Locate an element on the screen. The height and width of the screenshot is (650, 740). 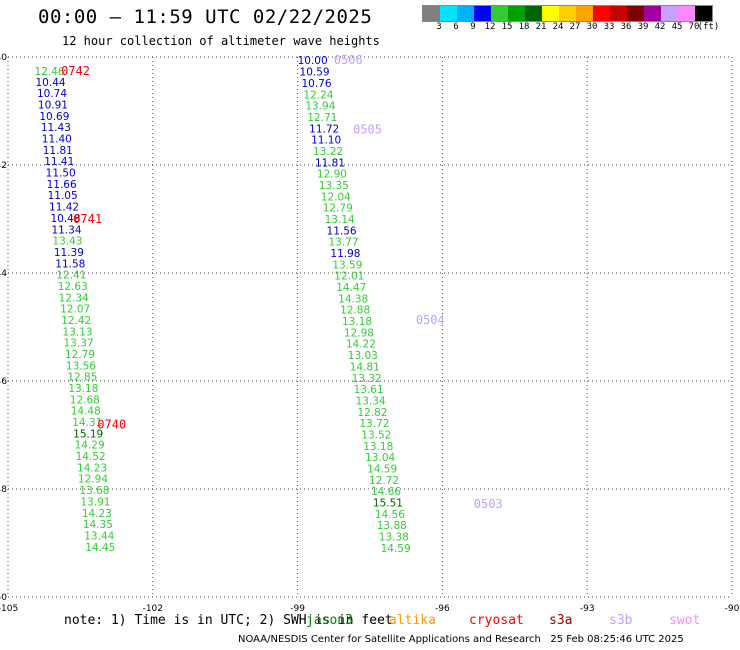
scale-label: 39 is located at coordinates (643, 27).